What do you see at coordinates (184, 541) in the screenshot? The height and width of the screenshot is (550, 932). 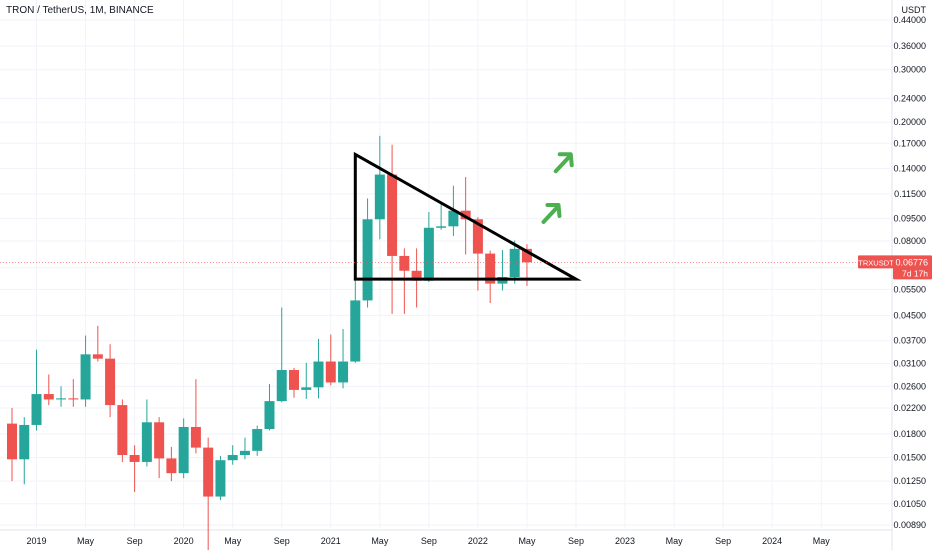 I see `time-tick-label: 2020` at bounding box center [184, 541].